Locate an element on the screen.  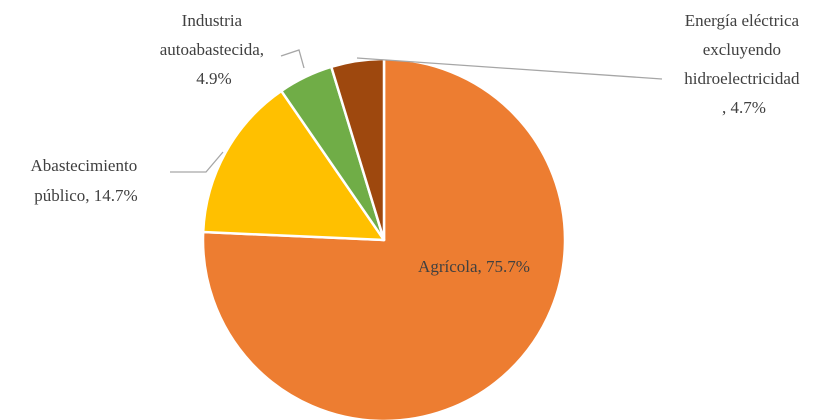
pie-slice-abastecimiento-publico is located at coordinates (293, 165).